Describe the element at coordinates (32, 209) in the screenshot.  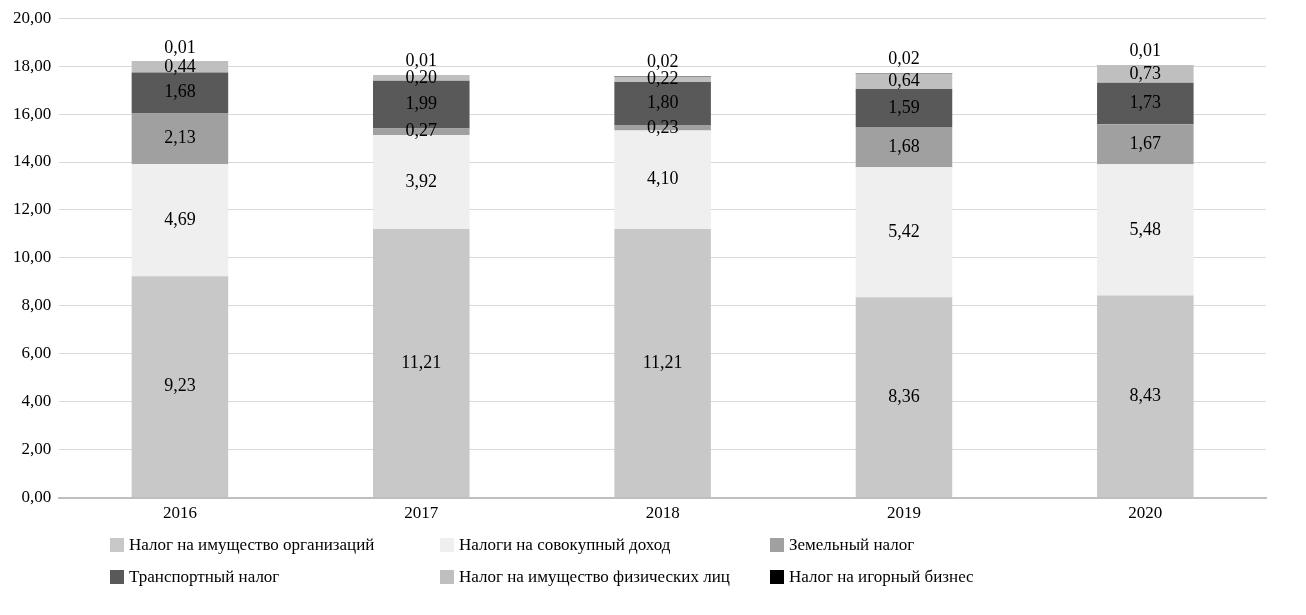
I see `y-tick-label: 12,00` at that location.